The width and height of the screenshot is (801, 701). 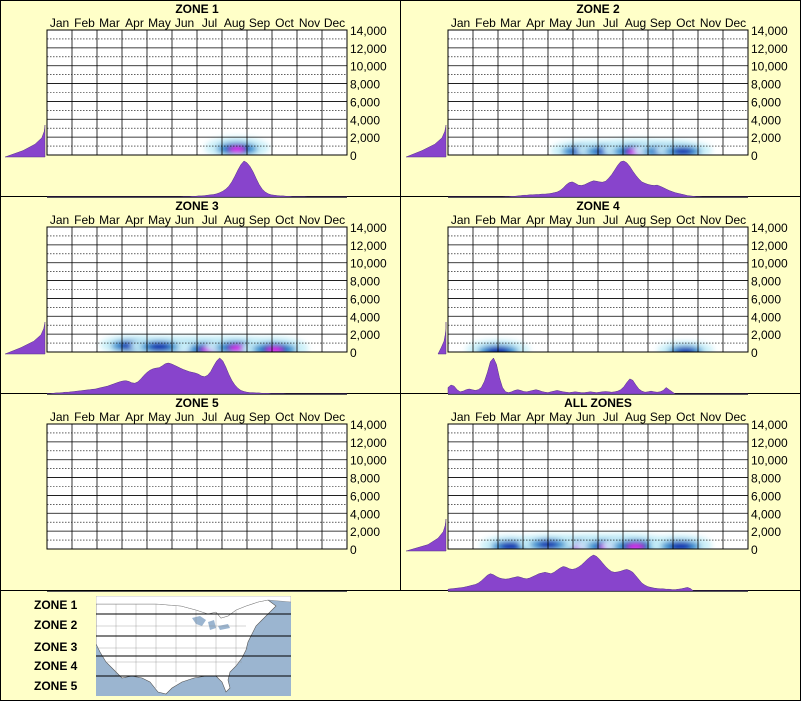 I want to click on panel-title: ZONE 4, so click(x=598, y=206).